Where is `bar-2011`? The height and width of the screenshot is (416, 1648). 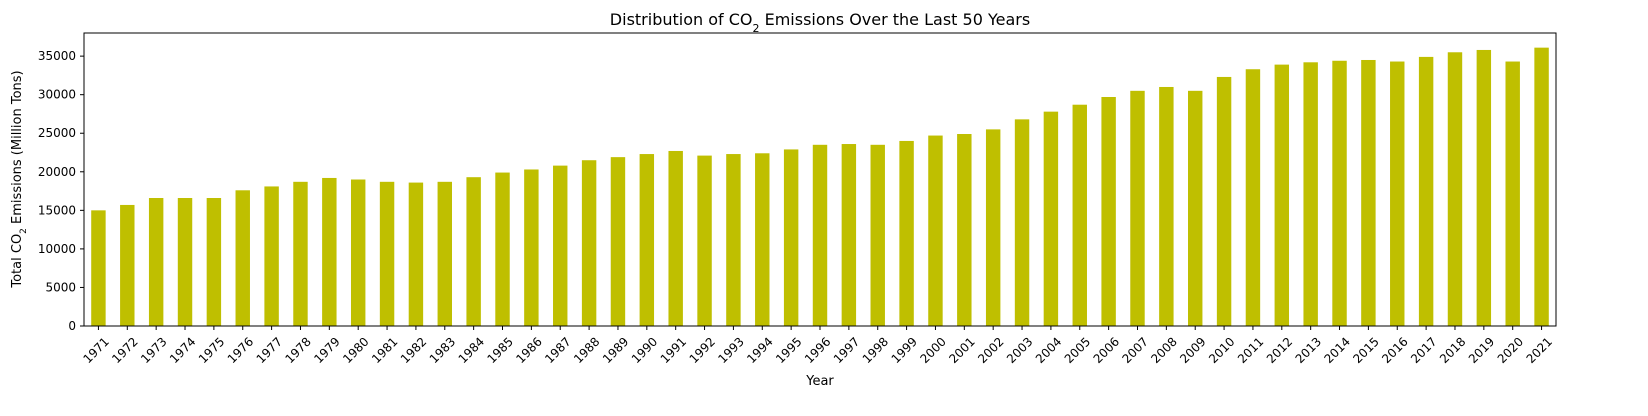 bar-2011 is located at coordinates (1253, 197).